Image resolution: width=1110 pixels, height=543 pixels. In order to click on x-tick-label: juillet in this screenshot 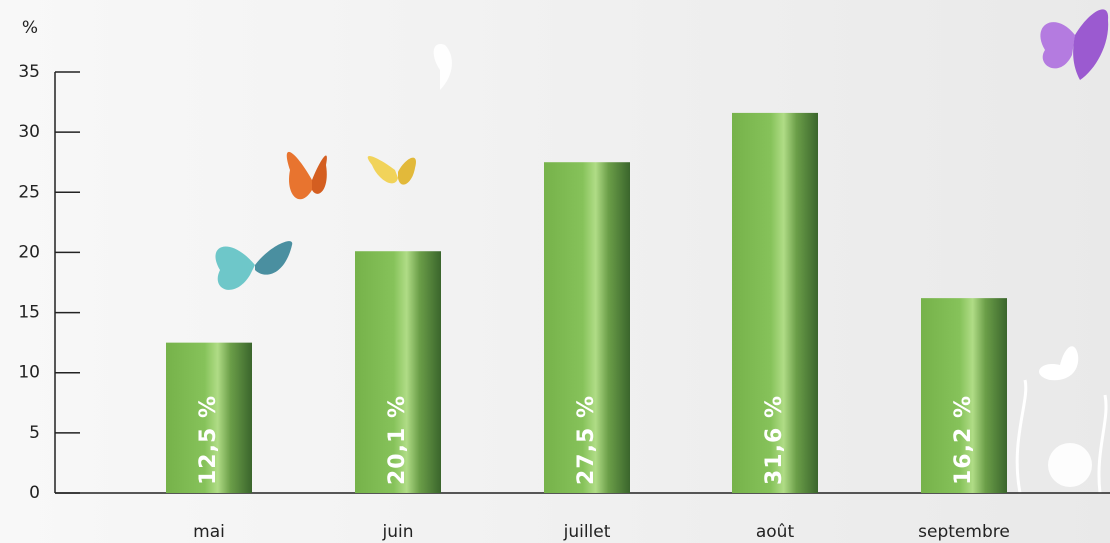, I will do `click(587, 532)`.